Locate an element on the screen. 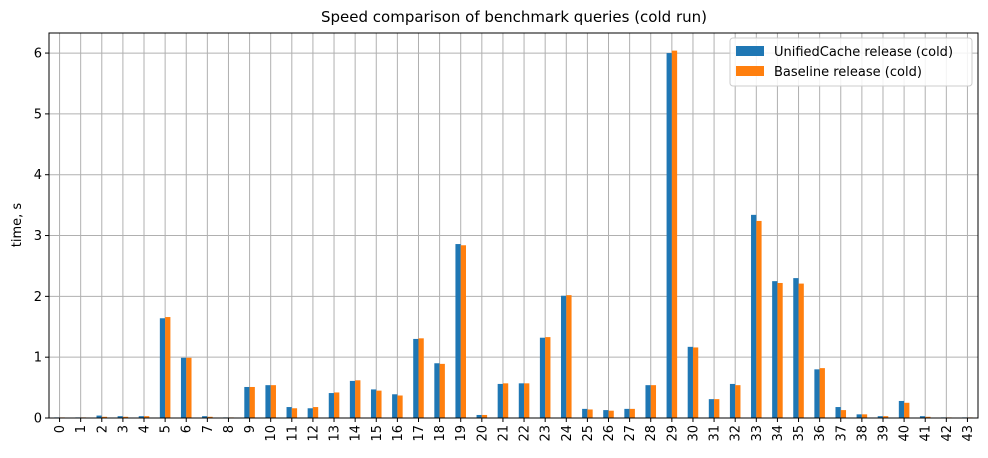 The height and width of the screenshot is (458, 988). x-tick-label: 33 is located at coordinates (757, 433).